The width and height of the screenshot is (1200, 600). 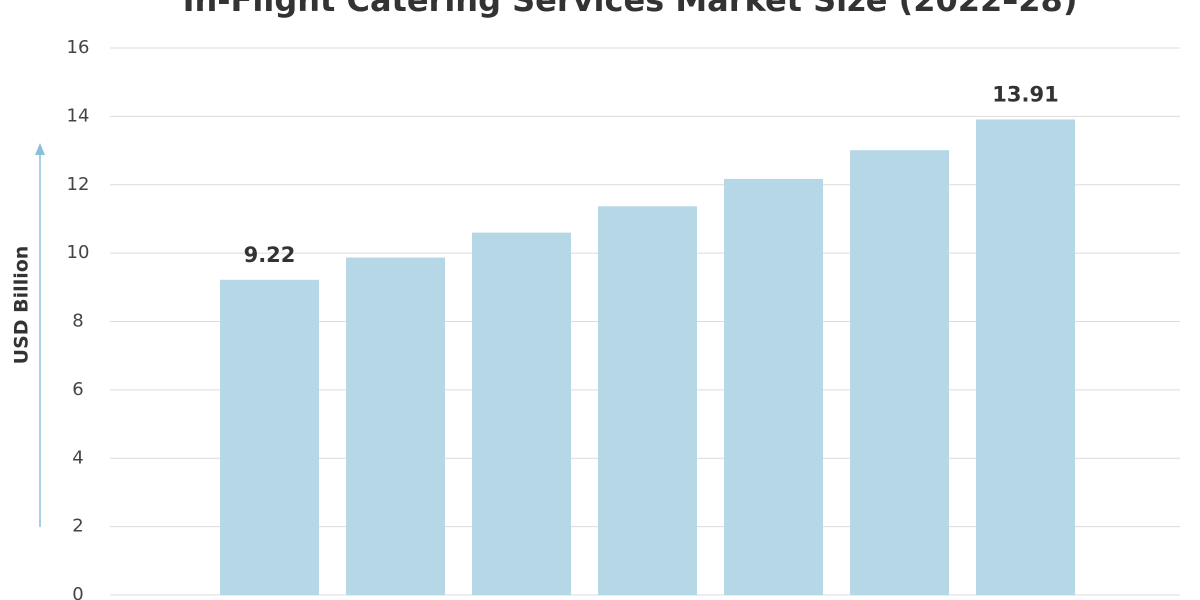 I want to click on y-tick-label: 8, so click(x=77, y=321).